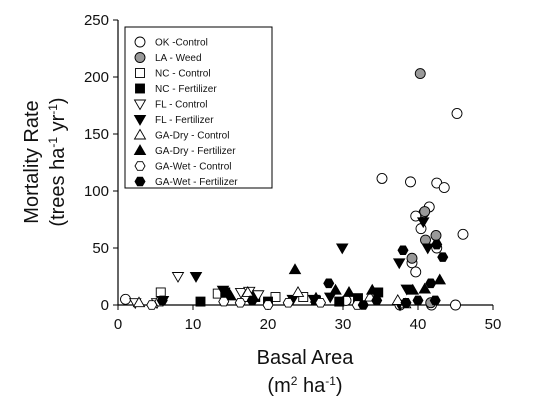 The image size is (541, 404). What do you see at coordinates (58, 125) in the screenshot?
I see `label-part: yr` at bounding box center [58, 125].